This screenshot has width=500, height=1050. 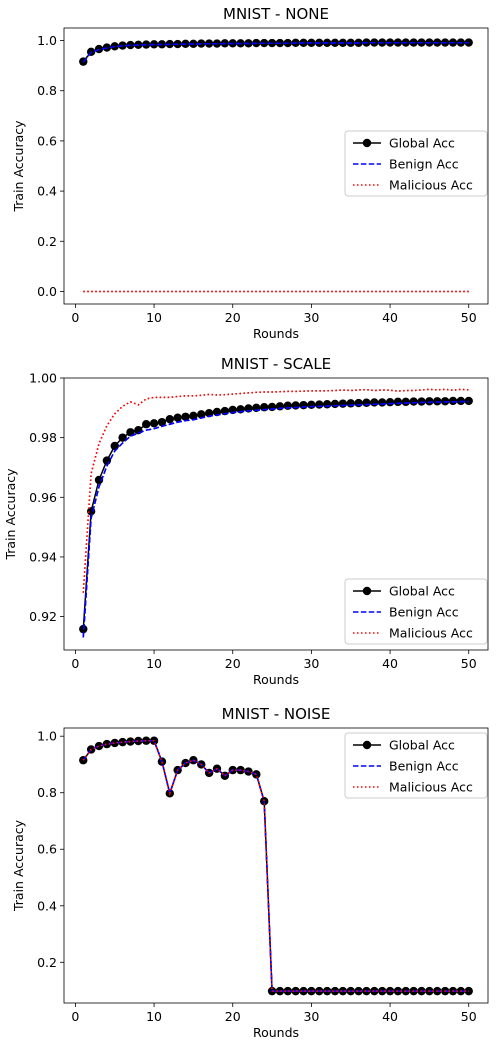 What do you see at coordinates (10, 514) in the screenshot?
I see `y-axis-label: Train Accuracy` at bounding box center [10, 514].